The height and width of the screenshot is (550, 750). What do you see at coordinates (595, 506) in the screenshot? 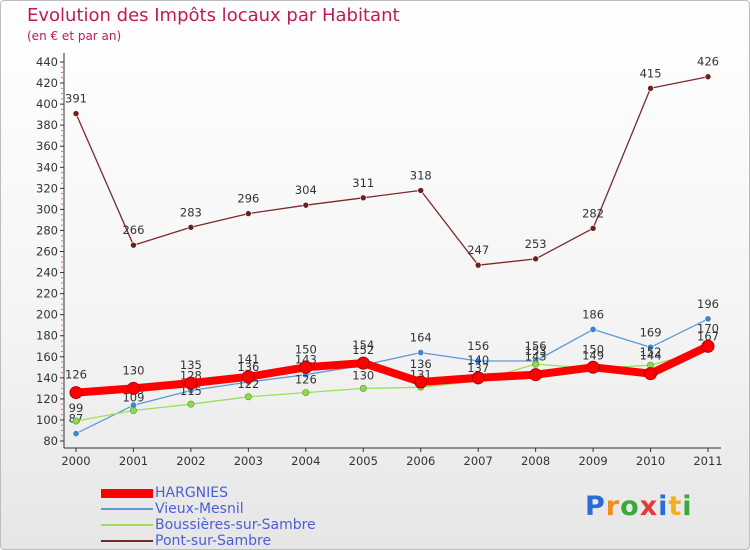
I see `logo-letter: P` at bounding box center [595, 506].